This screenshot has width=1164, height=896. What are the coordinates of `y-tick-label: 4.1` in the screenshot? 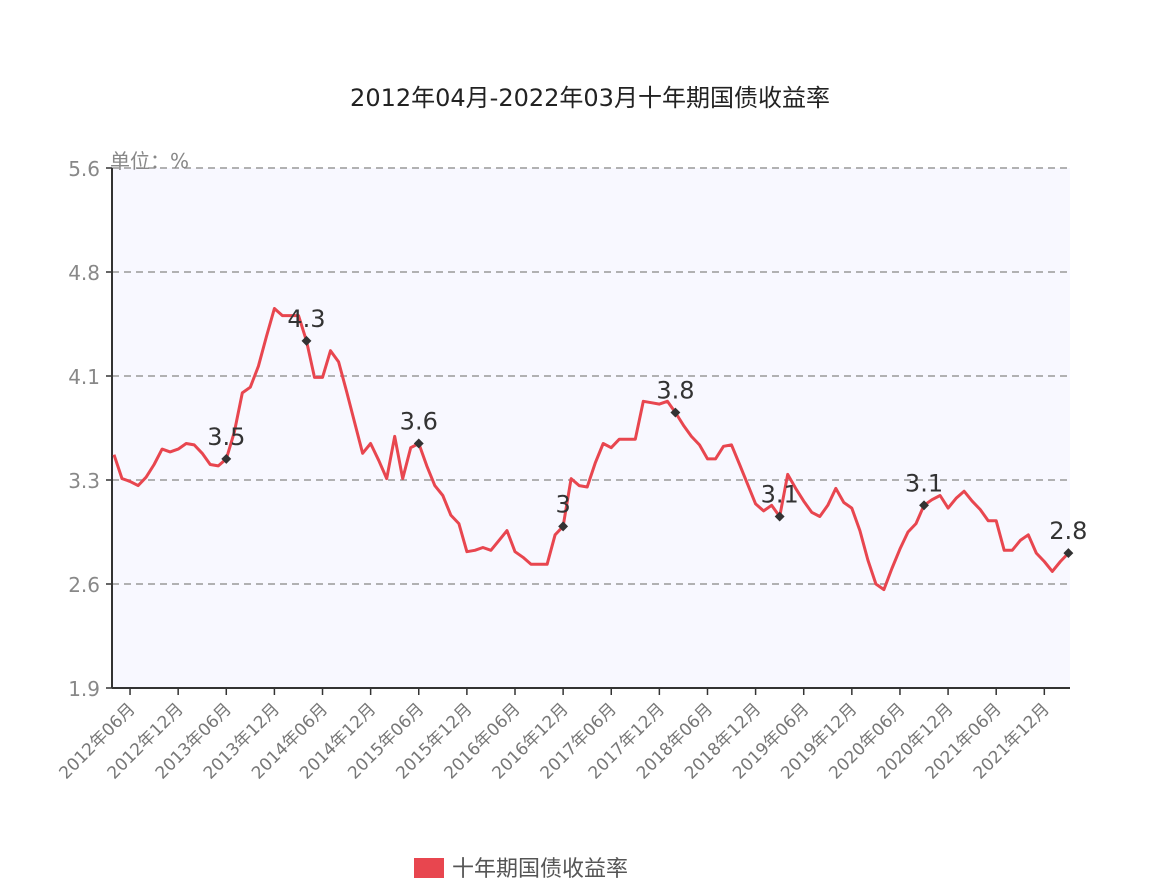 It's located at (84, 377).